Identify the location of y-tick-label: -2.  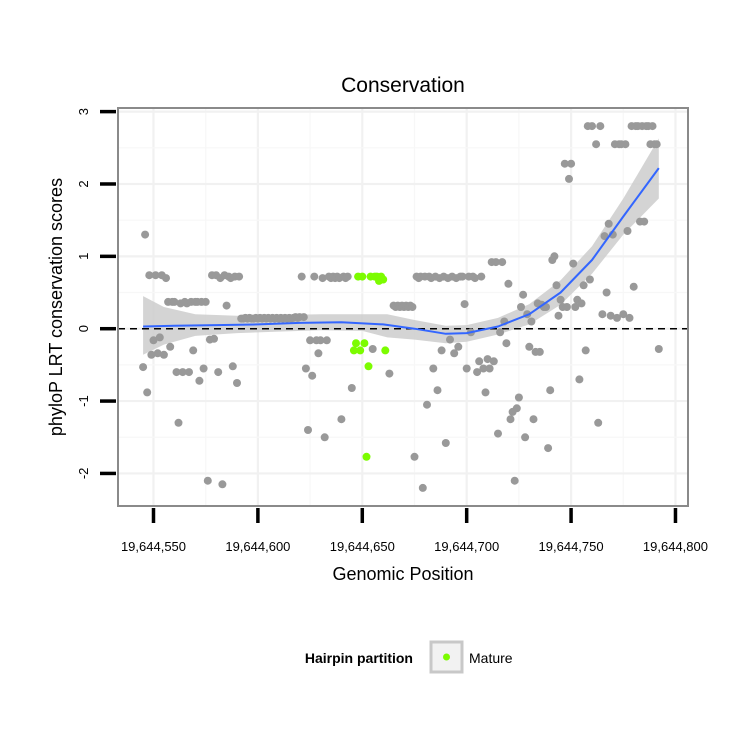
(83, 474).